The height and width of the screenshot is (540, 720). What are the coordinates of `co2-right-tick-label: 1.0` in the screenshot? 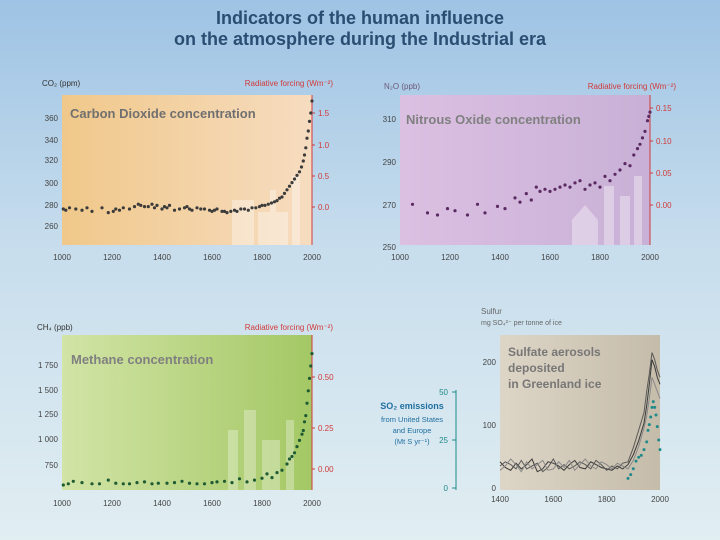 It's located at (324, 145).